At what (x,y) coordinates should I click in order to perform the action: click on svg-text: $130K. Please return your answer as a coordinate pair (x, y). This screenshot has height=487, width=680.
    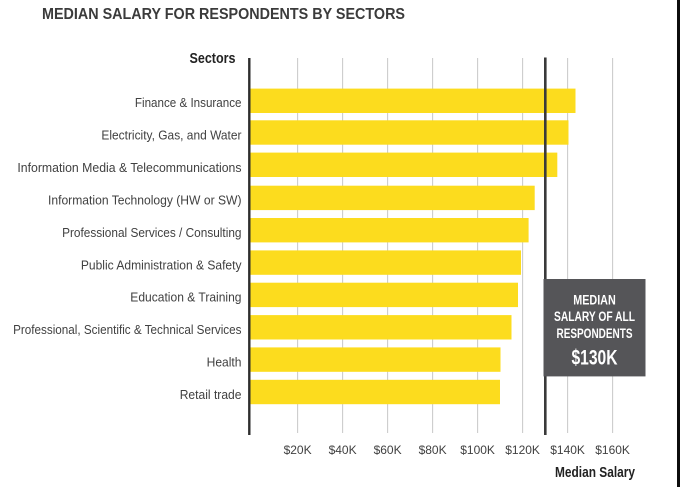
    Looking at the image, I should click on (595, 358).